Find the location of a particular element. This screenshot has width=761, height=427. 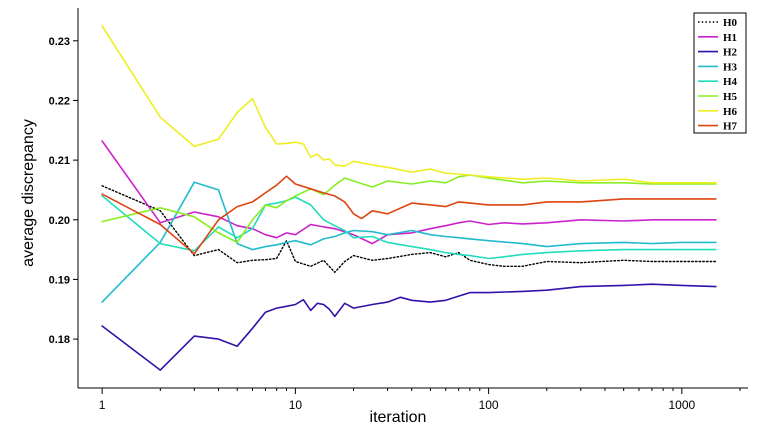

x-ticks: 1 10 100 1000 is located at coordinates (420, 400).